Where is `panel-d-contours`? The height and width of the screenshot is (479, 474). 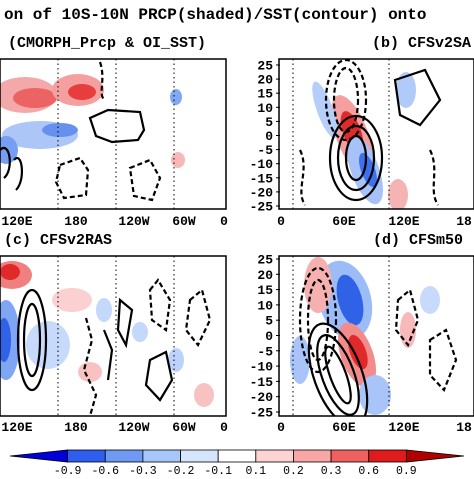
panel-d-contours is located at coordinates (378, 341).